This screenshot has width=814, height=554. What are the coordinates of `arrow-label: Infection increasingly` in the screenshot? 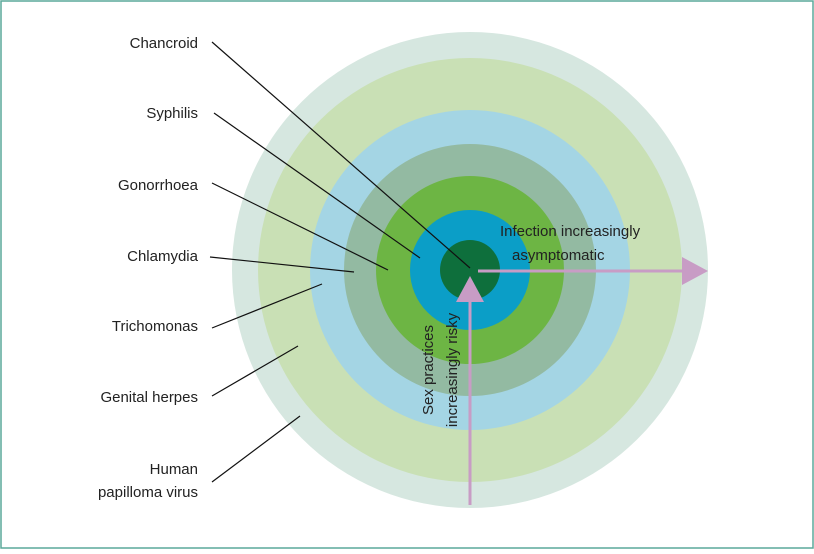 It's located at (570, 231).